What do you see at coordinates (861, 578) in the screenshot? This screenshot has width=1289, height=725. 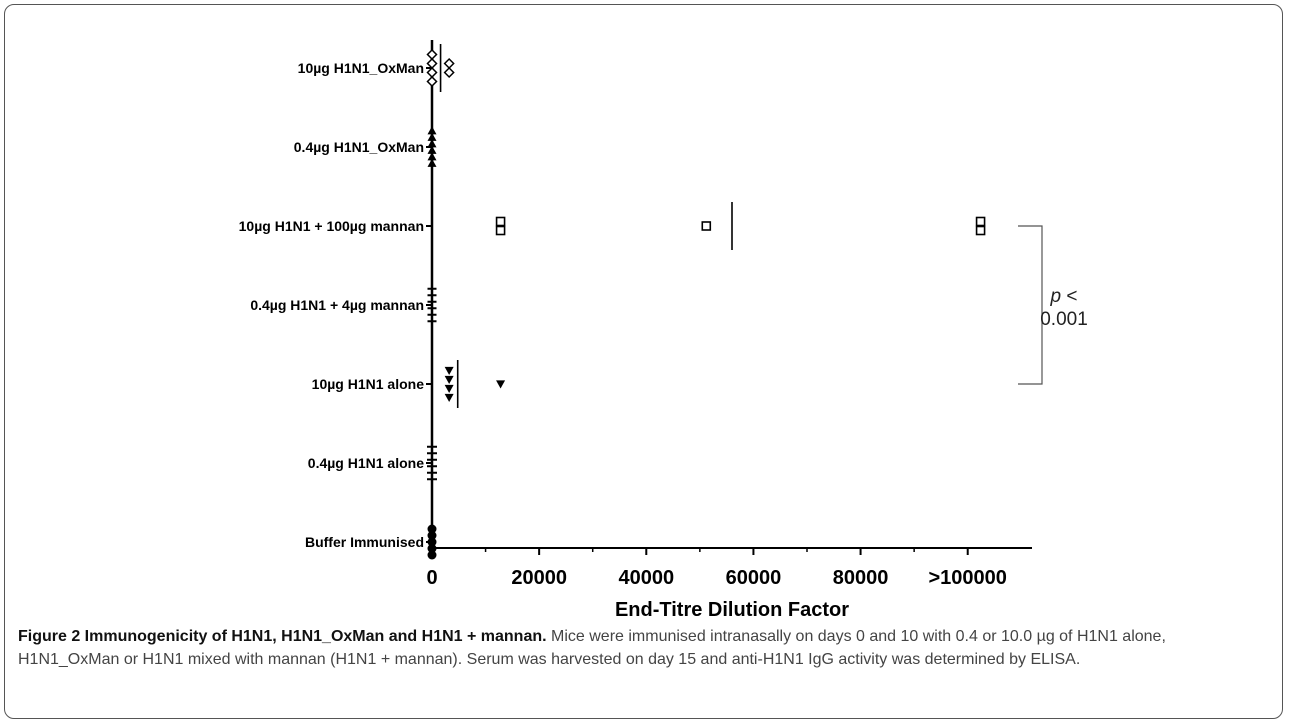 I see `x-tick-label: 80000` at bounding box center [861, 578].